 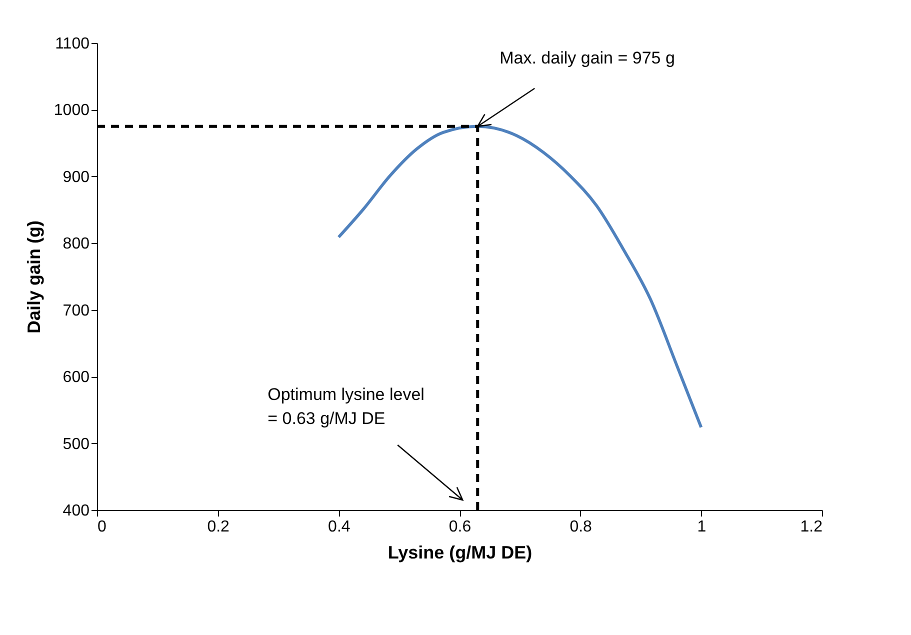 What do you see at coordinates (72, 44) in the screenshot?
I see `y-tick-label: 1100` at bounding box center [72, 44].